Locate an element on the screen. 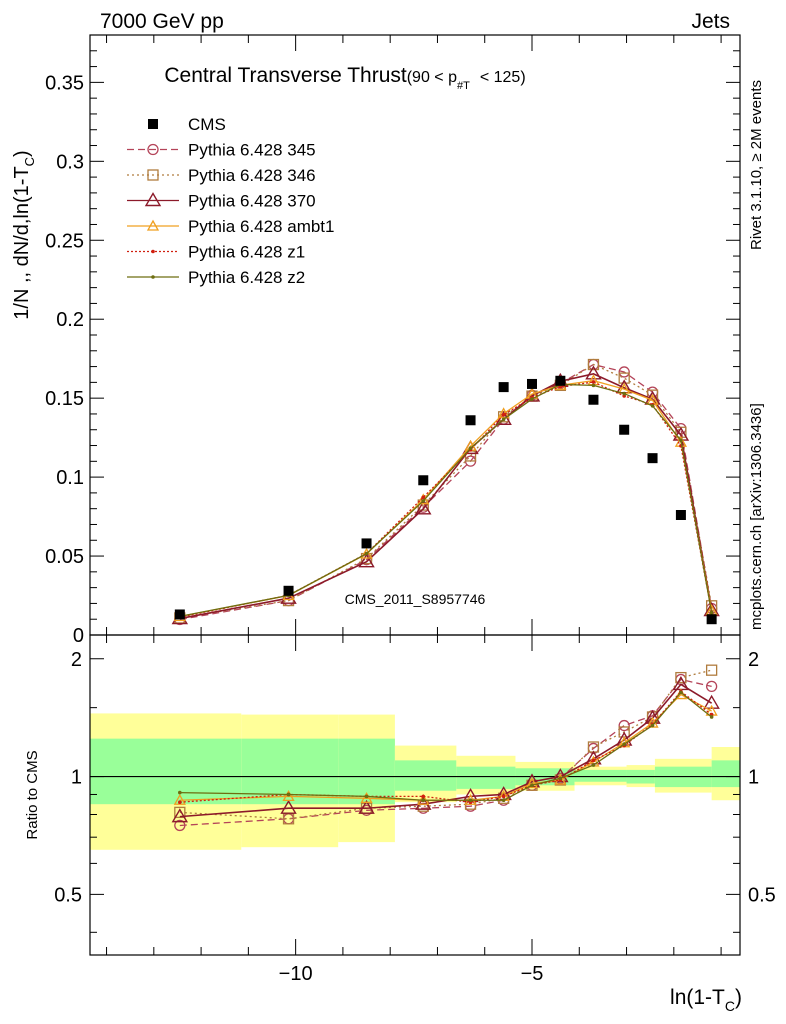 This screenshot has width=786, height=1024. y-tick-label: 0.35 is located at coordinates (64, 83).